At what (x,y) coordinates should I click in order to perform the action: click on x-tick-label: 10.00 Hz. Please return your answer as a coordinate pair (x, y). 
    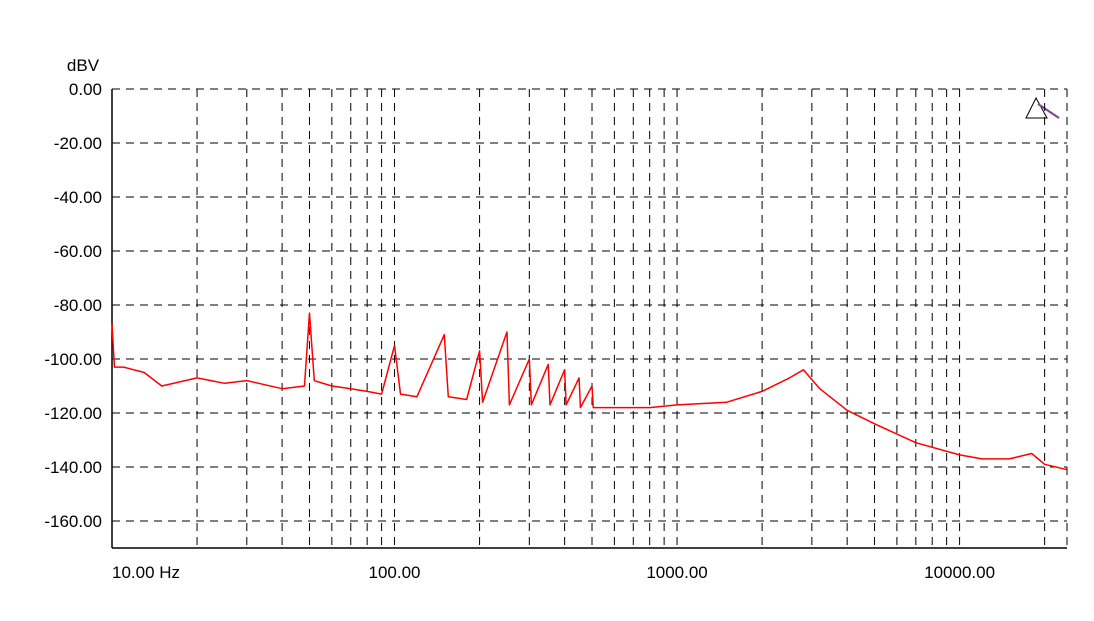
    Looking at the image, I should click on (146, 572).